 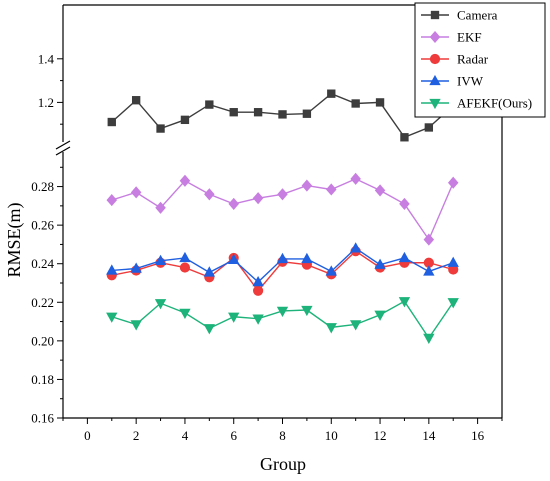 What do you see at coordinates (42, 263) in the screenshot?
I see `y-tick-label: 0.24` at bounding box center [42, 263].